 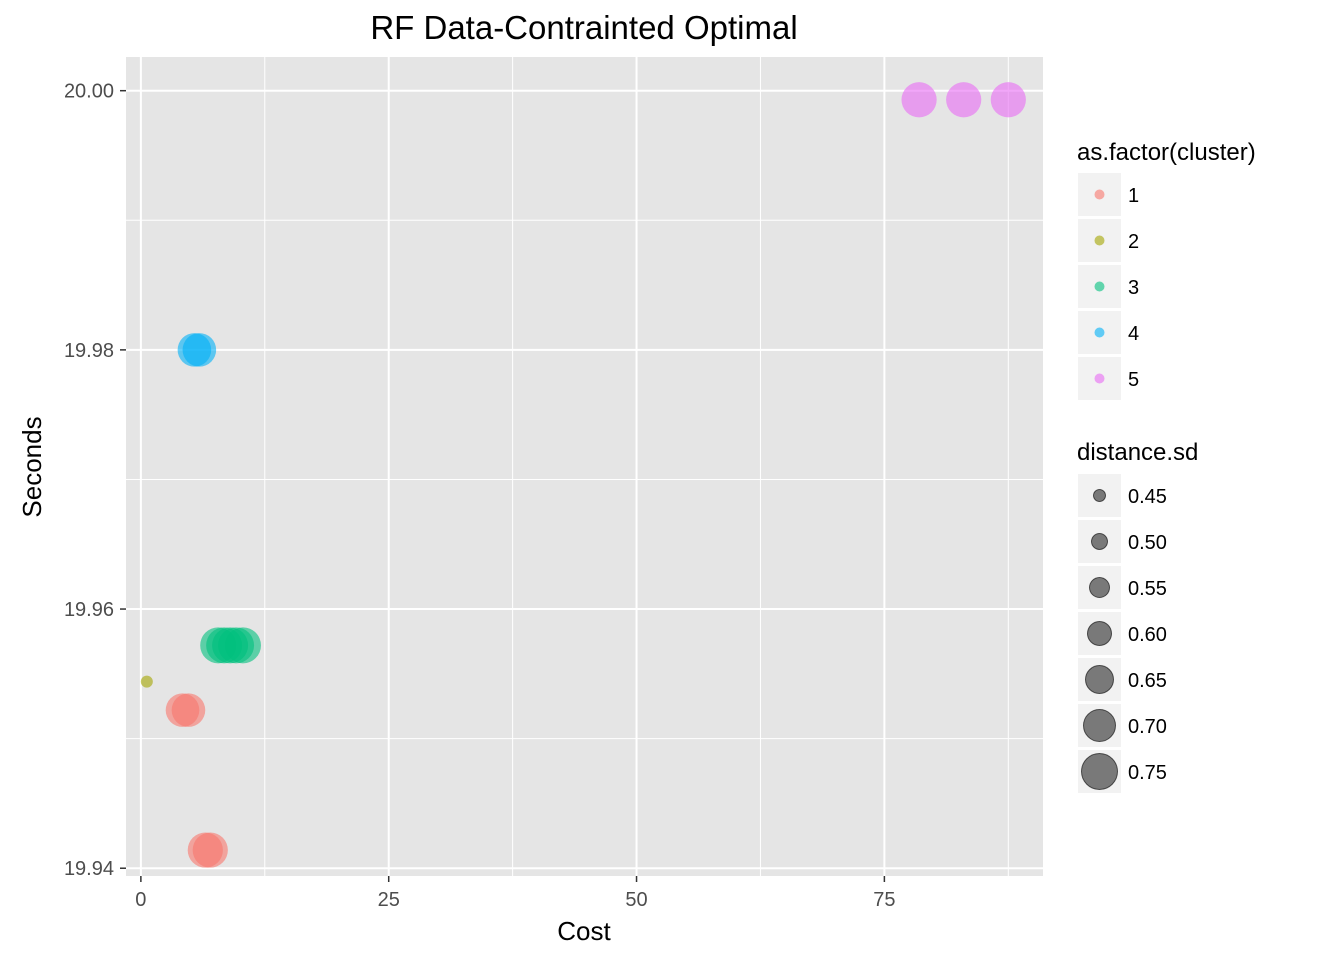 I want to click on size-legend-label: 0.45, so click(x=1147, y=497).